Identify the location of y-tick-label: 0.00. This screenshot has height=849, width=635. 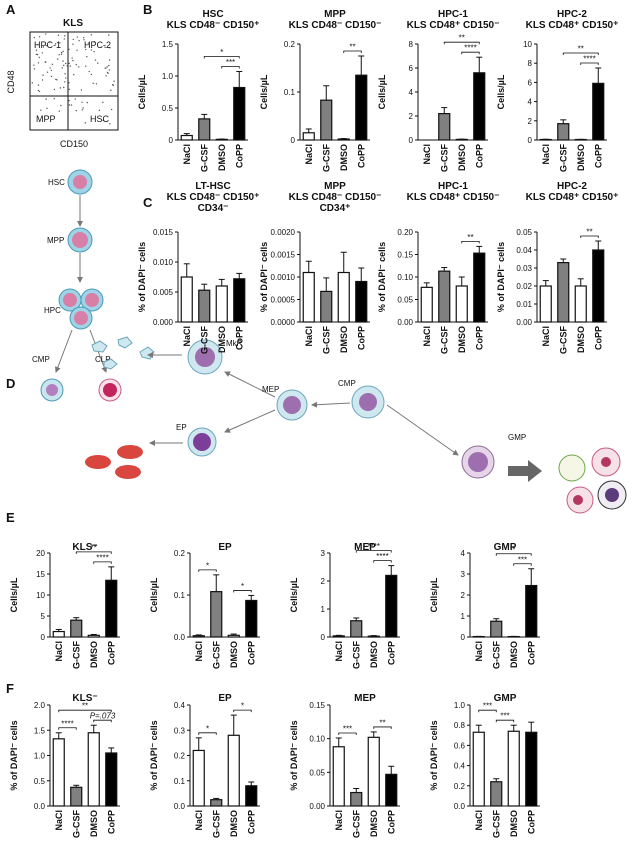
(524, 322).